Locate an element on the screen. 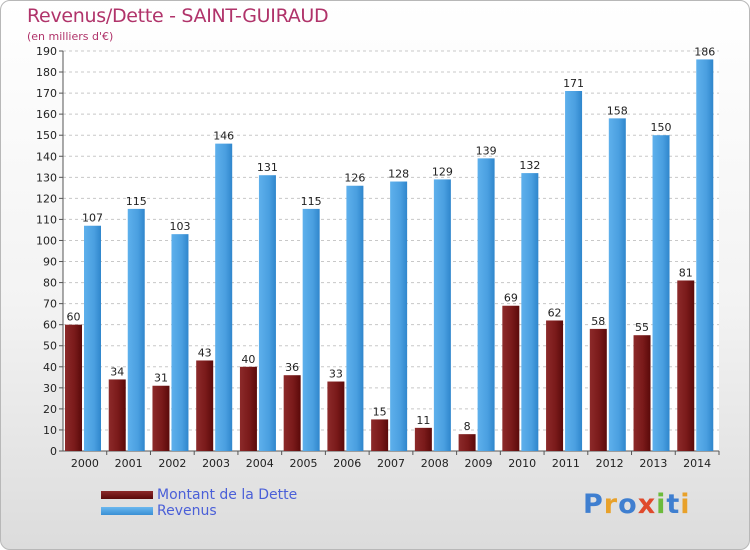 The width and height of the screenshot is (750, 550). x-tick-label-2013: 2013 is located at coordinates (653, 463).